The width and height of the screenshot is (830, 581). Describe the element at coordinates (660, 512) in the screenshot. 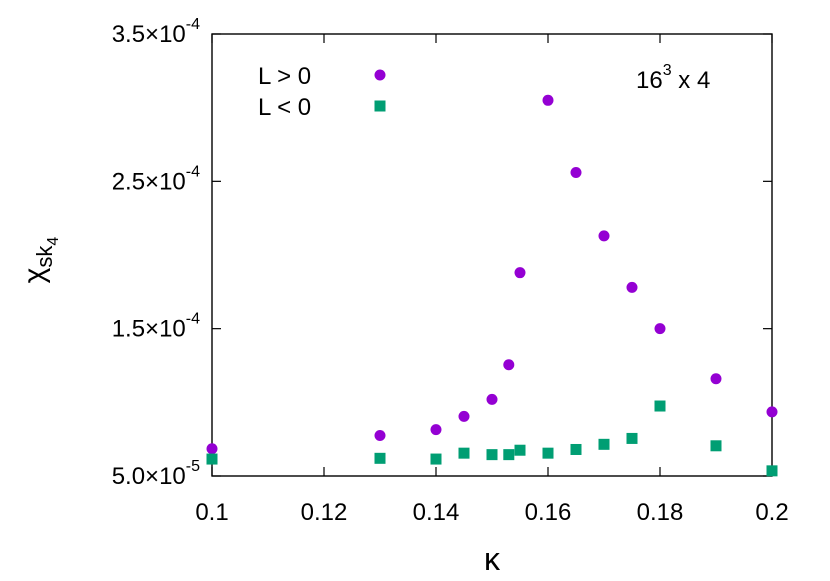

I see `x-tick-label-4: 0.18` at that location.